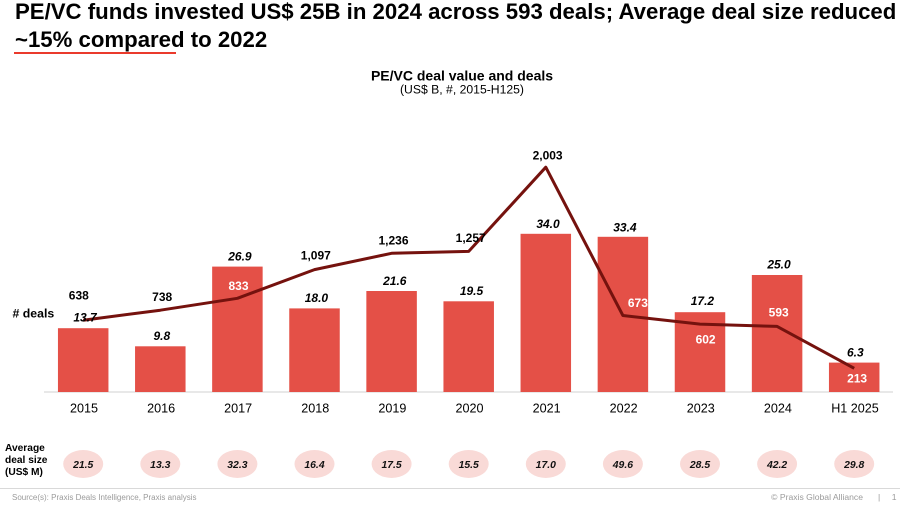  Describe the element at coordinates (393, 241) in the screenshot. I see `svg-text: 1,236` at that location.